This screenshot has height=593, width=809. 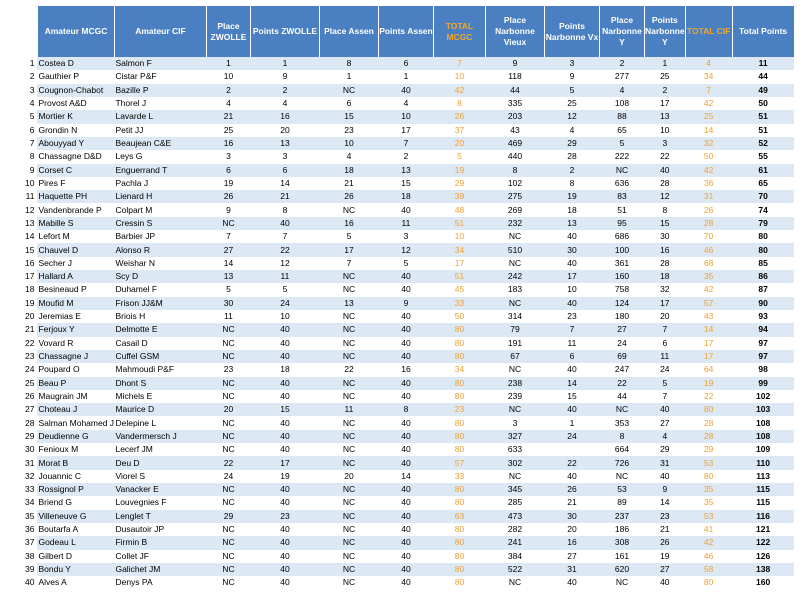 I want to click on points-narbonne-y-cell: 15, so click(x=665, y=223).